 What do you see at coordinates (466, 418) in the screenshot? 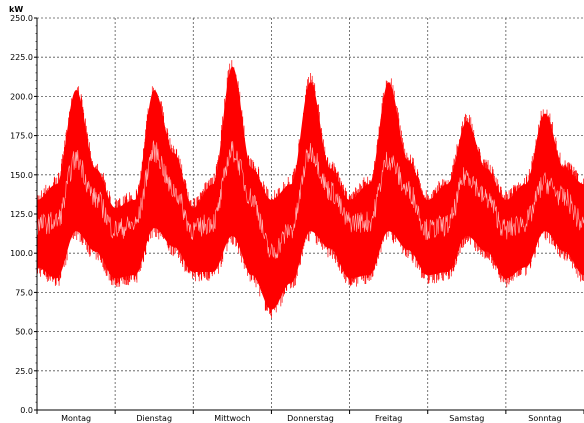
I see `x-tick-label: Samstag` at bounding box center [466, 418].